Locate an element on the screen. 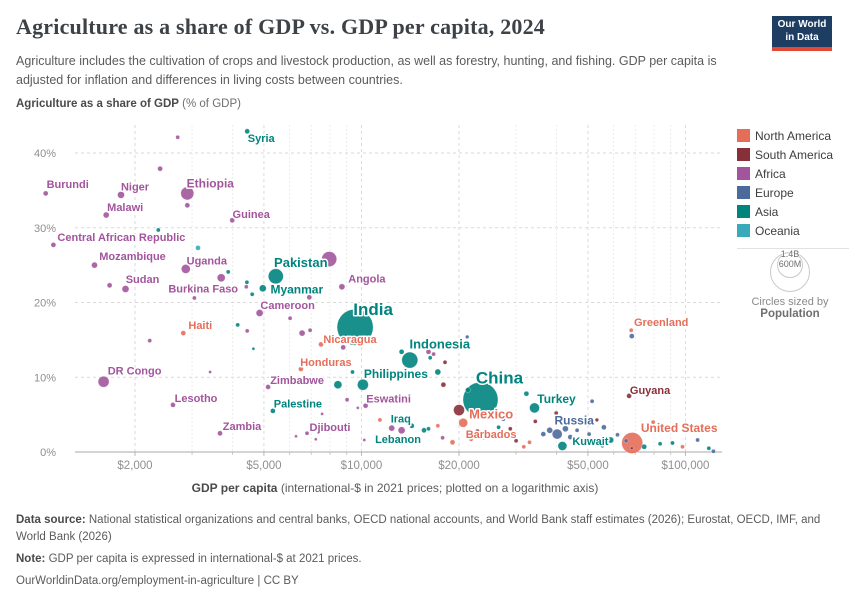  country-label-lesotho: Lesotho is located at coordinates (196, 398).